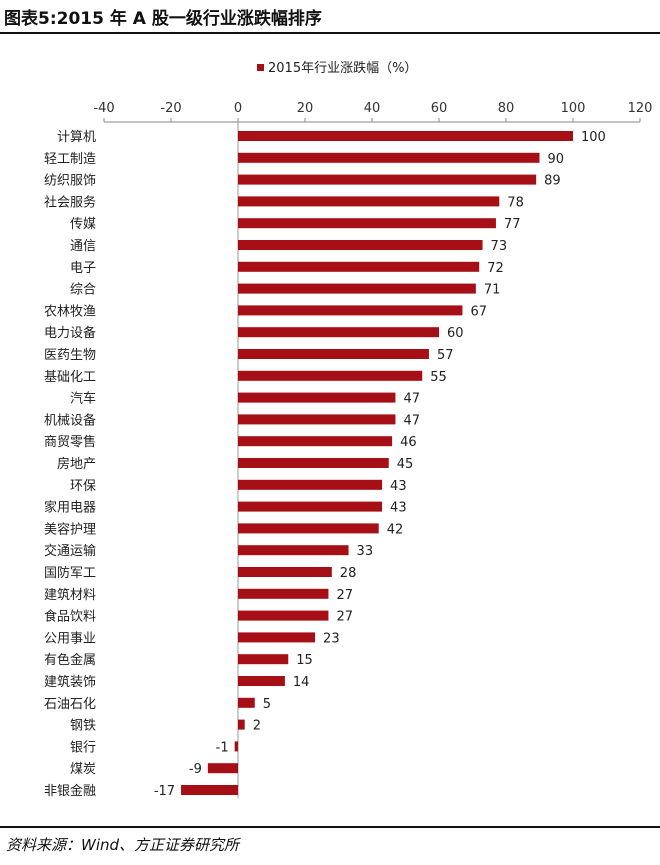 This screenshot has height=865, width=660. I want to click on data-label: 78, so click(515, 202).